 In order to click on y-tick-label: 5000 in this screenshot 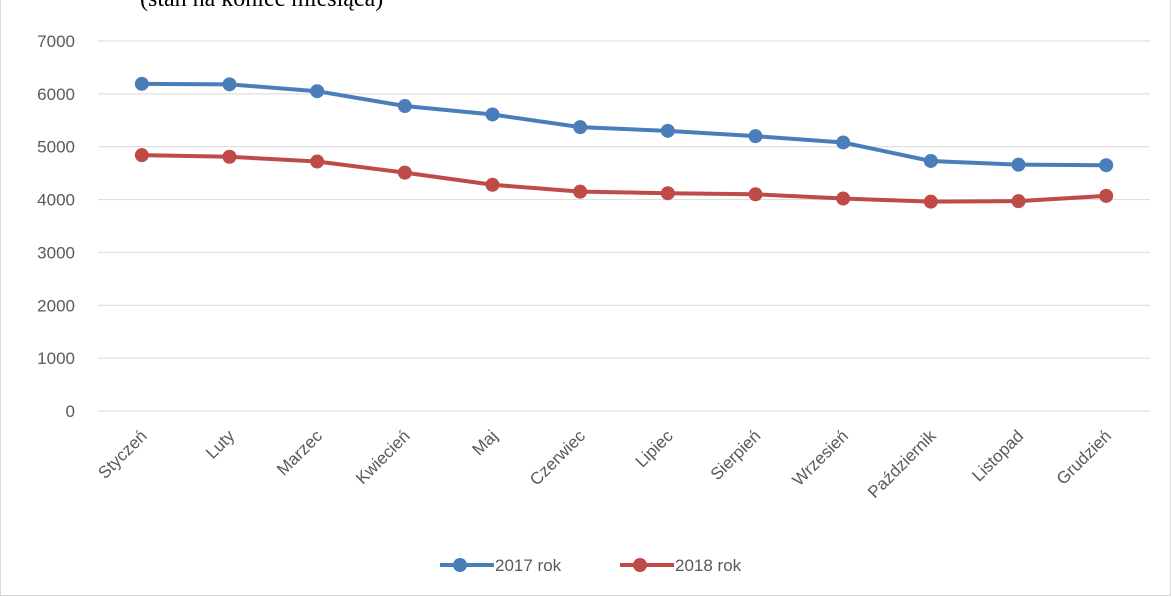, I will do `click(56, 147)`.